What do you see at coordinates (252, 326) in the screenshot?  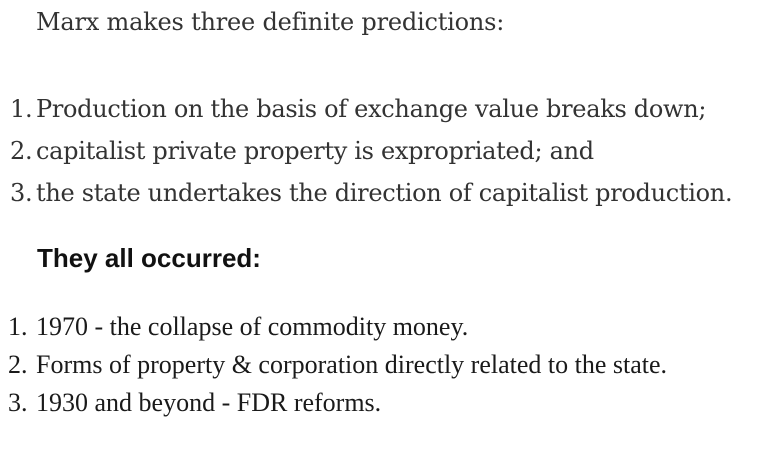 I see `list-item-text: 1970 - the collapse of commodity money.` at bounding box center [252, 326].